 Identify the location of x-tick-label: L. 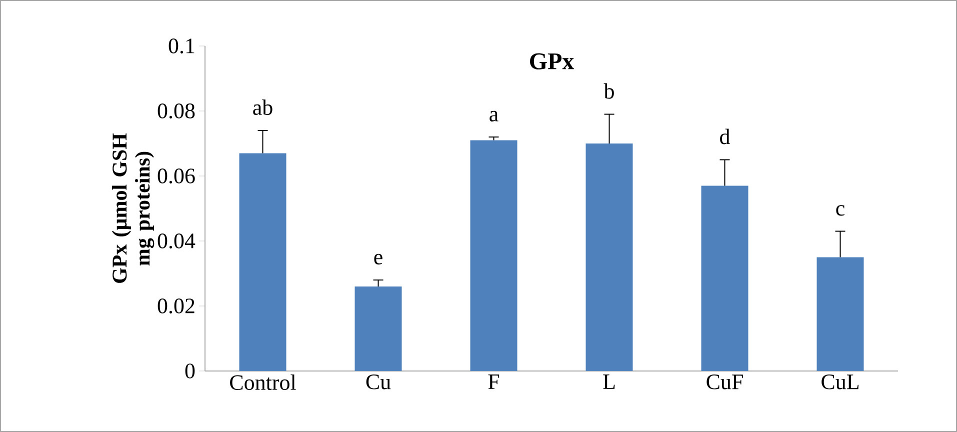
(609, 381).